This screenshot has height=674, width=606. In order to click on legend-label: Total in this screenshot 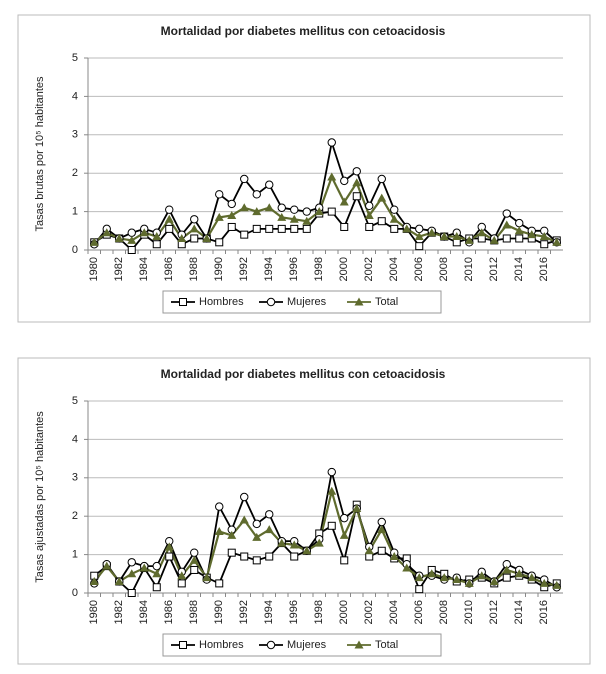, I will do `click(386, 645)`.